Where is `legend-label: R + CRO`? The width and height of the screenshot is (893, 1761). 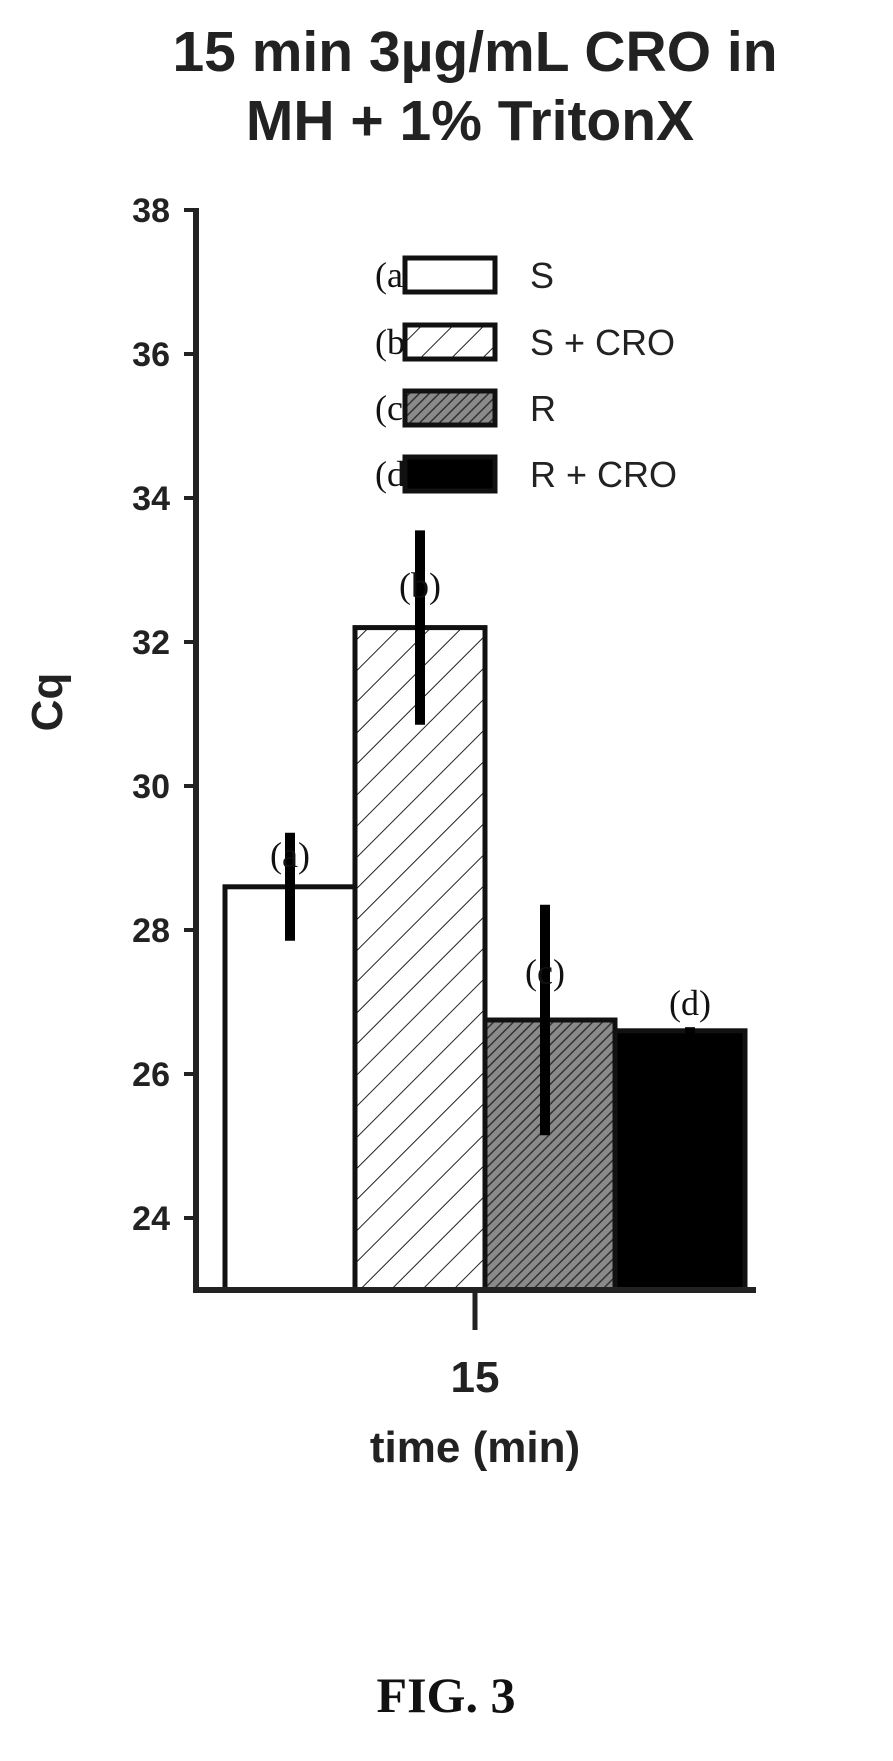
legend-label: R + CRO is located at coordinates (603, 474).